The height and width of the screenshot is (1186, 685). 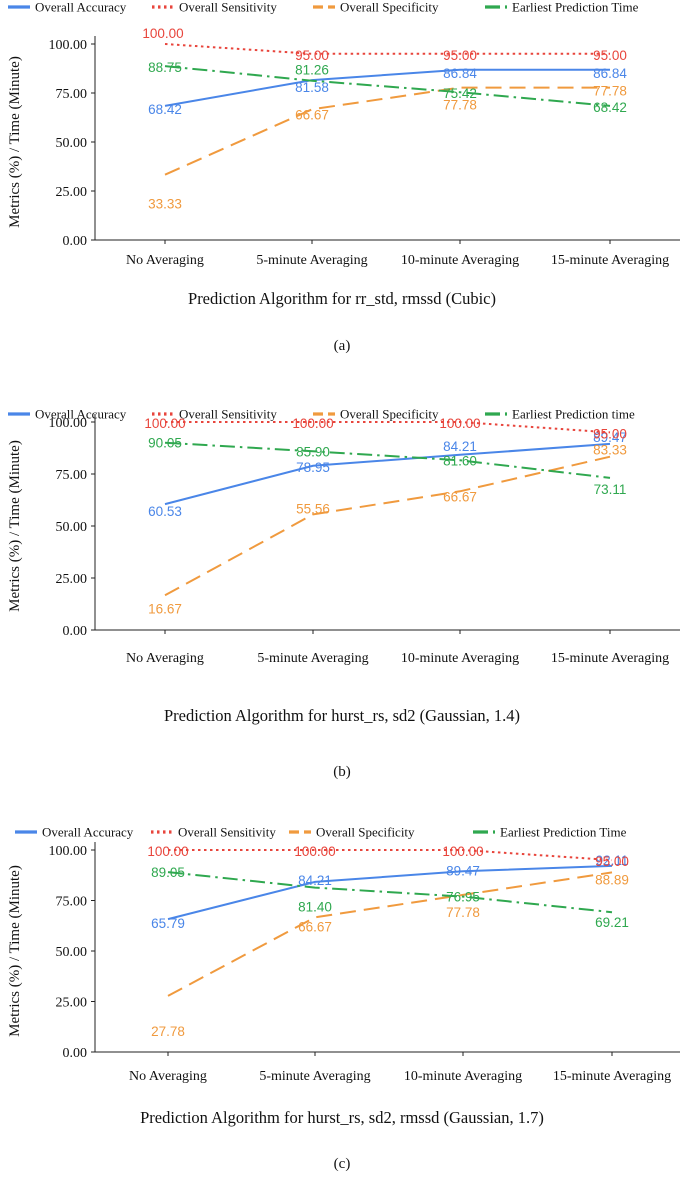 What do you see at coordinates (168, 923) in the screenshot?
I see `data-label-accuracy: 65.79` at bounding box center [168, 923].